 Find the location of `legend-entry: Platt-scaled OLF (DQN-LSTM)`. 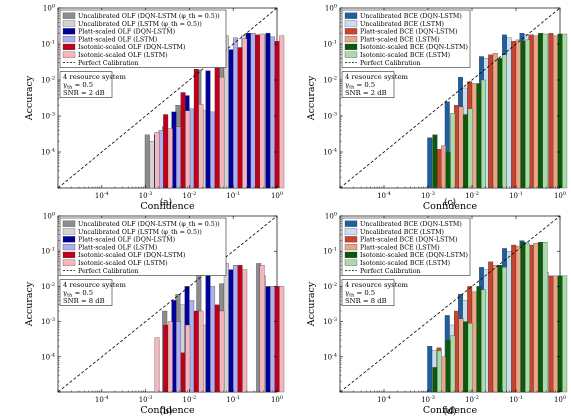

legend-entry: Platt-scaled OLF (DQN-LSTM) is located at coordinates (126, 32).